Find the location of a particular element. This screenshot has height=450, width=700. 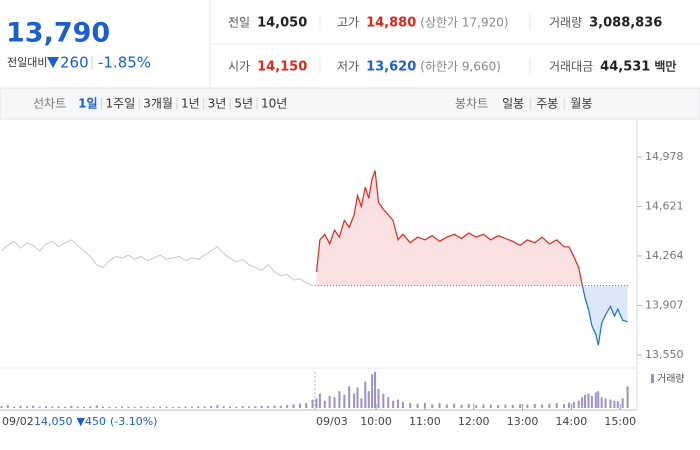

tab-bar is located at coordinates (350, 103).